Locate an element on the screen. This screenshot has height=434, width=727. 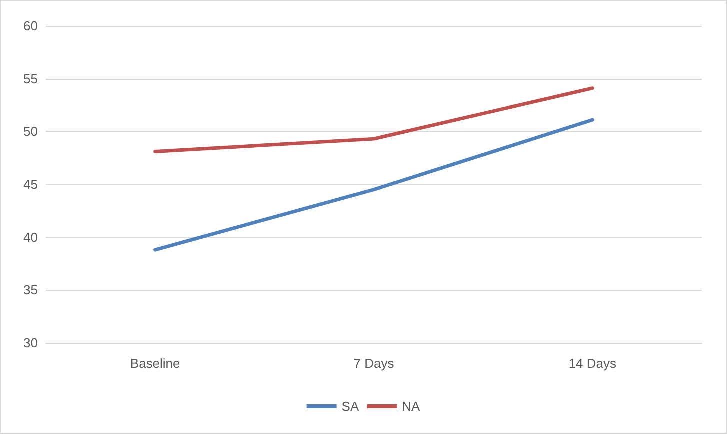
x-tick-label: 7 Days is located at coordinates (374, 363).